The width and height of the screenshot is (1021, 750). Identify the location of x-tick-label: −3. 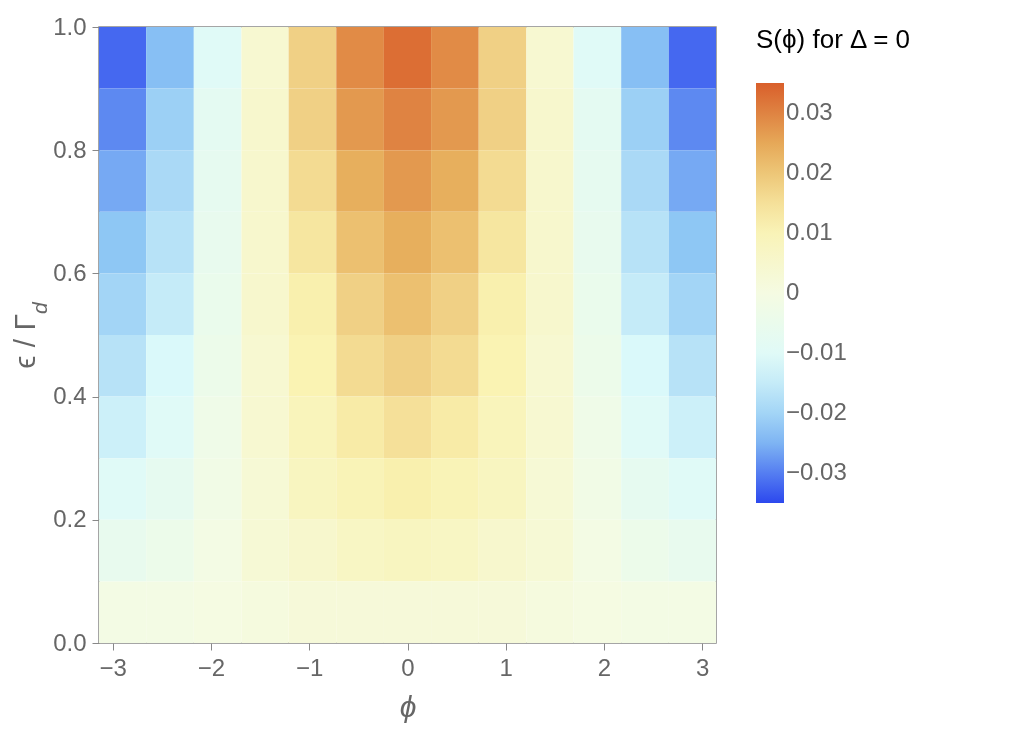
(113, 667).